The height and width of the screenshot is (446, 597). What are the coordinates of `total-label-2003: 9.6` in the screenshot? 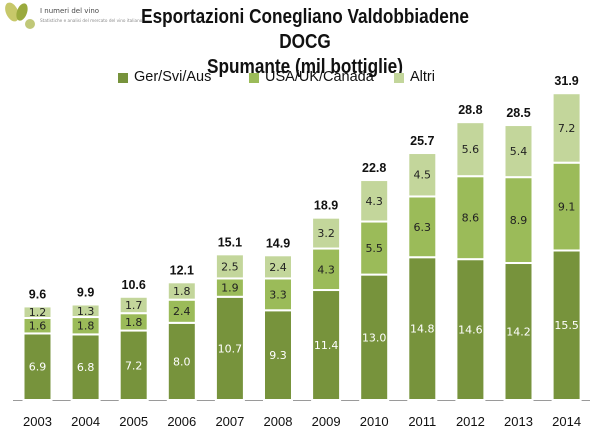 It's located at (37, 294).